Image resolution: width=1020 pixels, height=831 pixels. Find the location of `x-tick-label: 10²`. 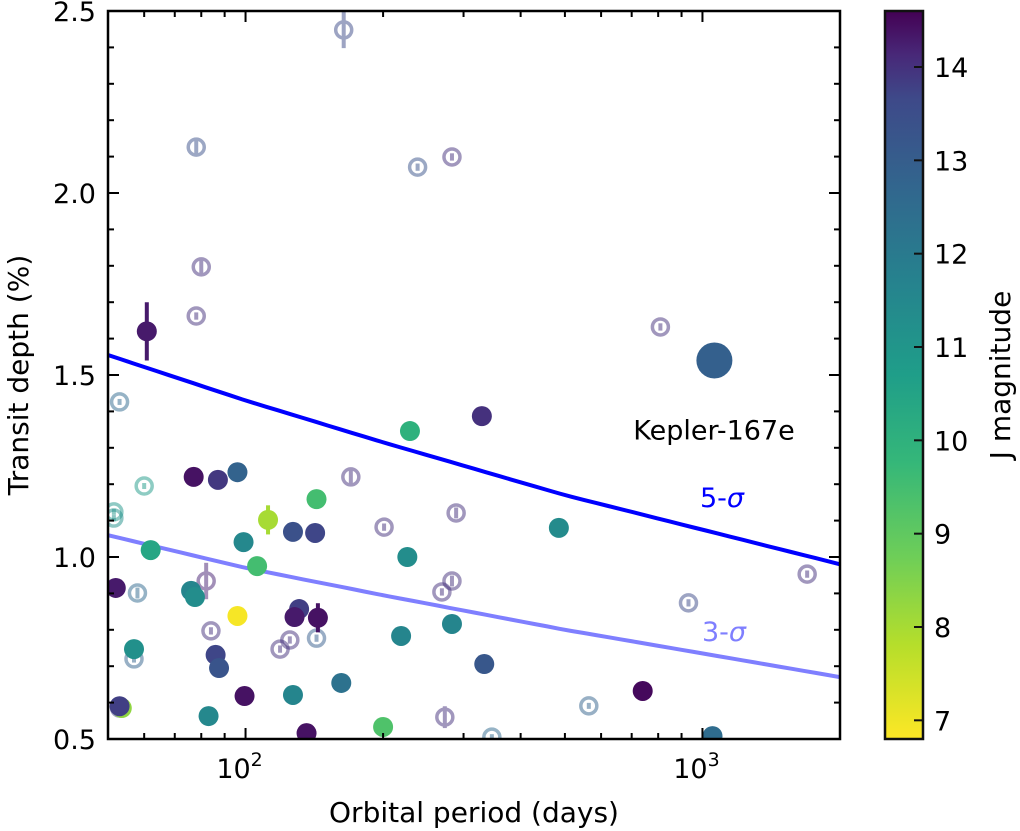

x-tick-label: 10² is located at coordinates (239, 767).